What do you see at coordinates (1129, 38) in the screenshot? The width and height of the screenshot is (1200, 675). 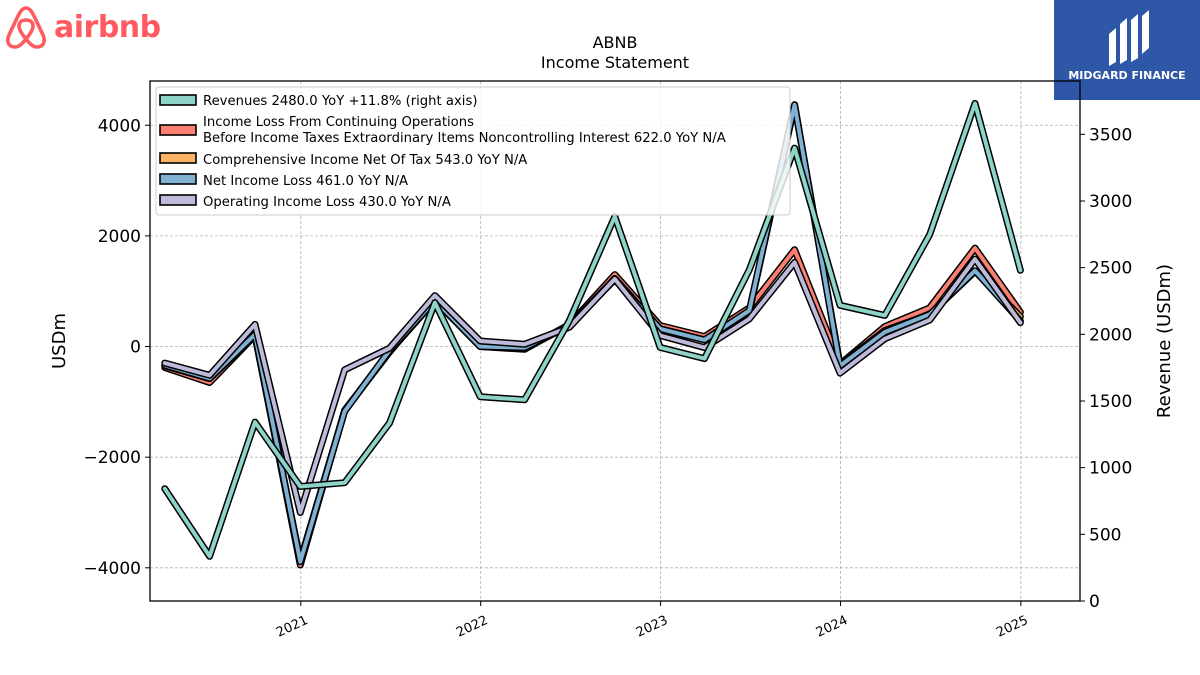 I see `midgard-emblem-icon` at bounding box center [1129, 38].